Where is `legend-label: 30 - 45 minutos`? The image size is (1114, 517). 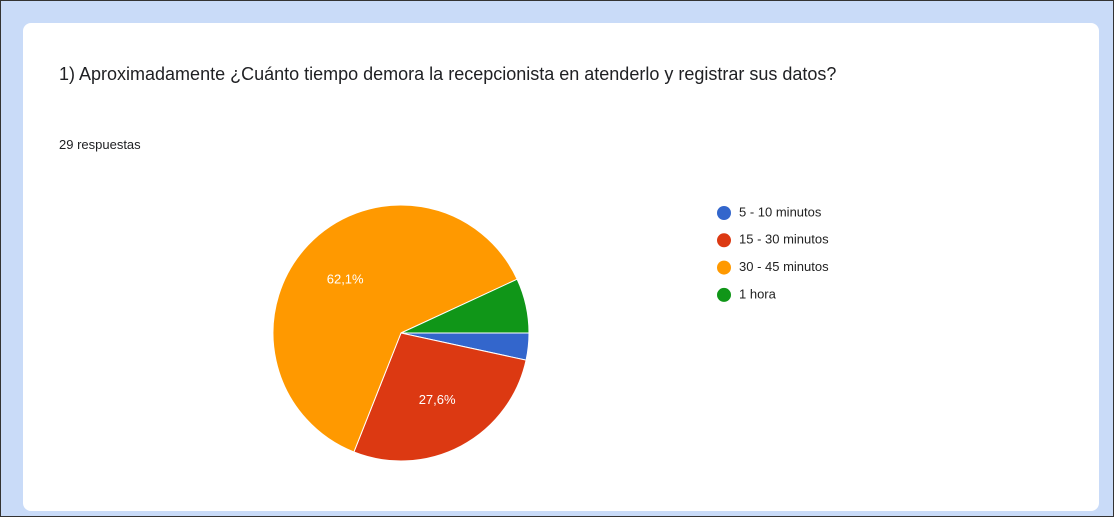 legend-label: 30 - 45 minutos is located at coordinates (784, 266).